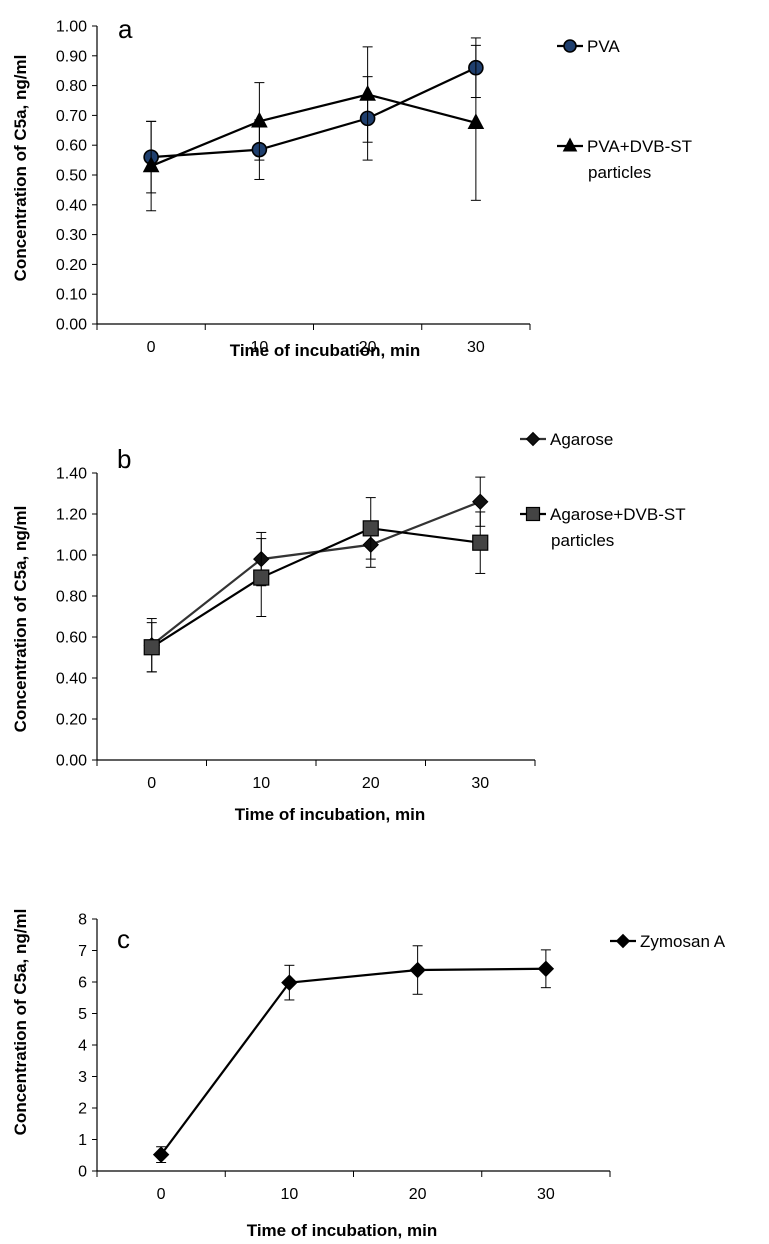 The image size is (769, 1244). I want to click on series-layer-c, so click(353, 1054).